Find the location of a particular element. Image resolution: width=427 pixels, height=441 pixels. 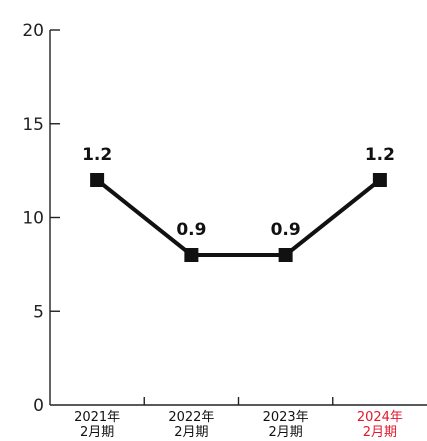

series-line-group is located at coordinates (238, 217).